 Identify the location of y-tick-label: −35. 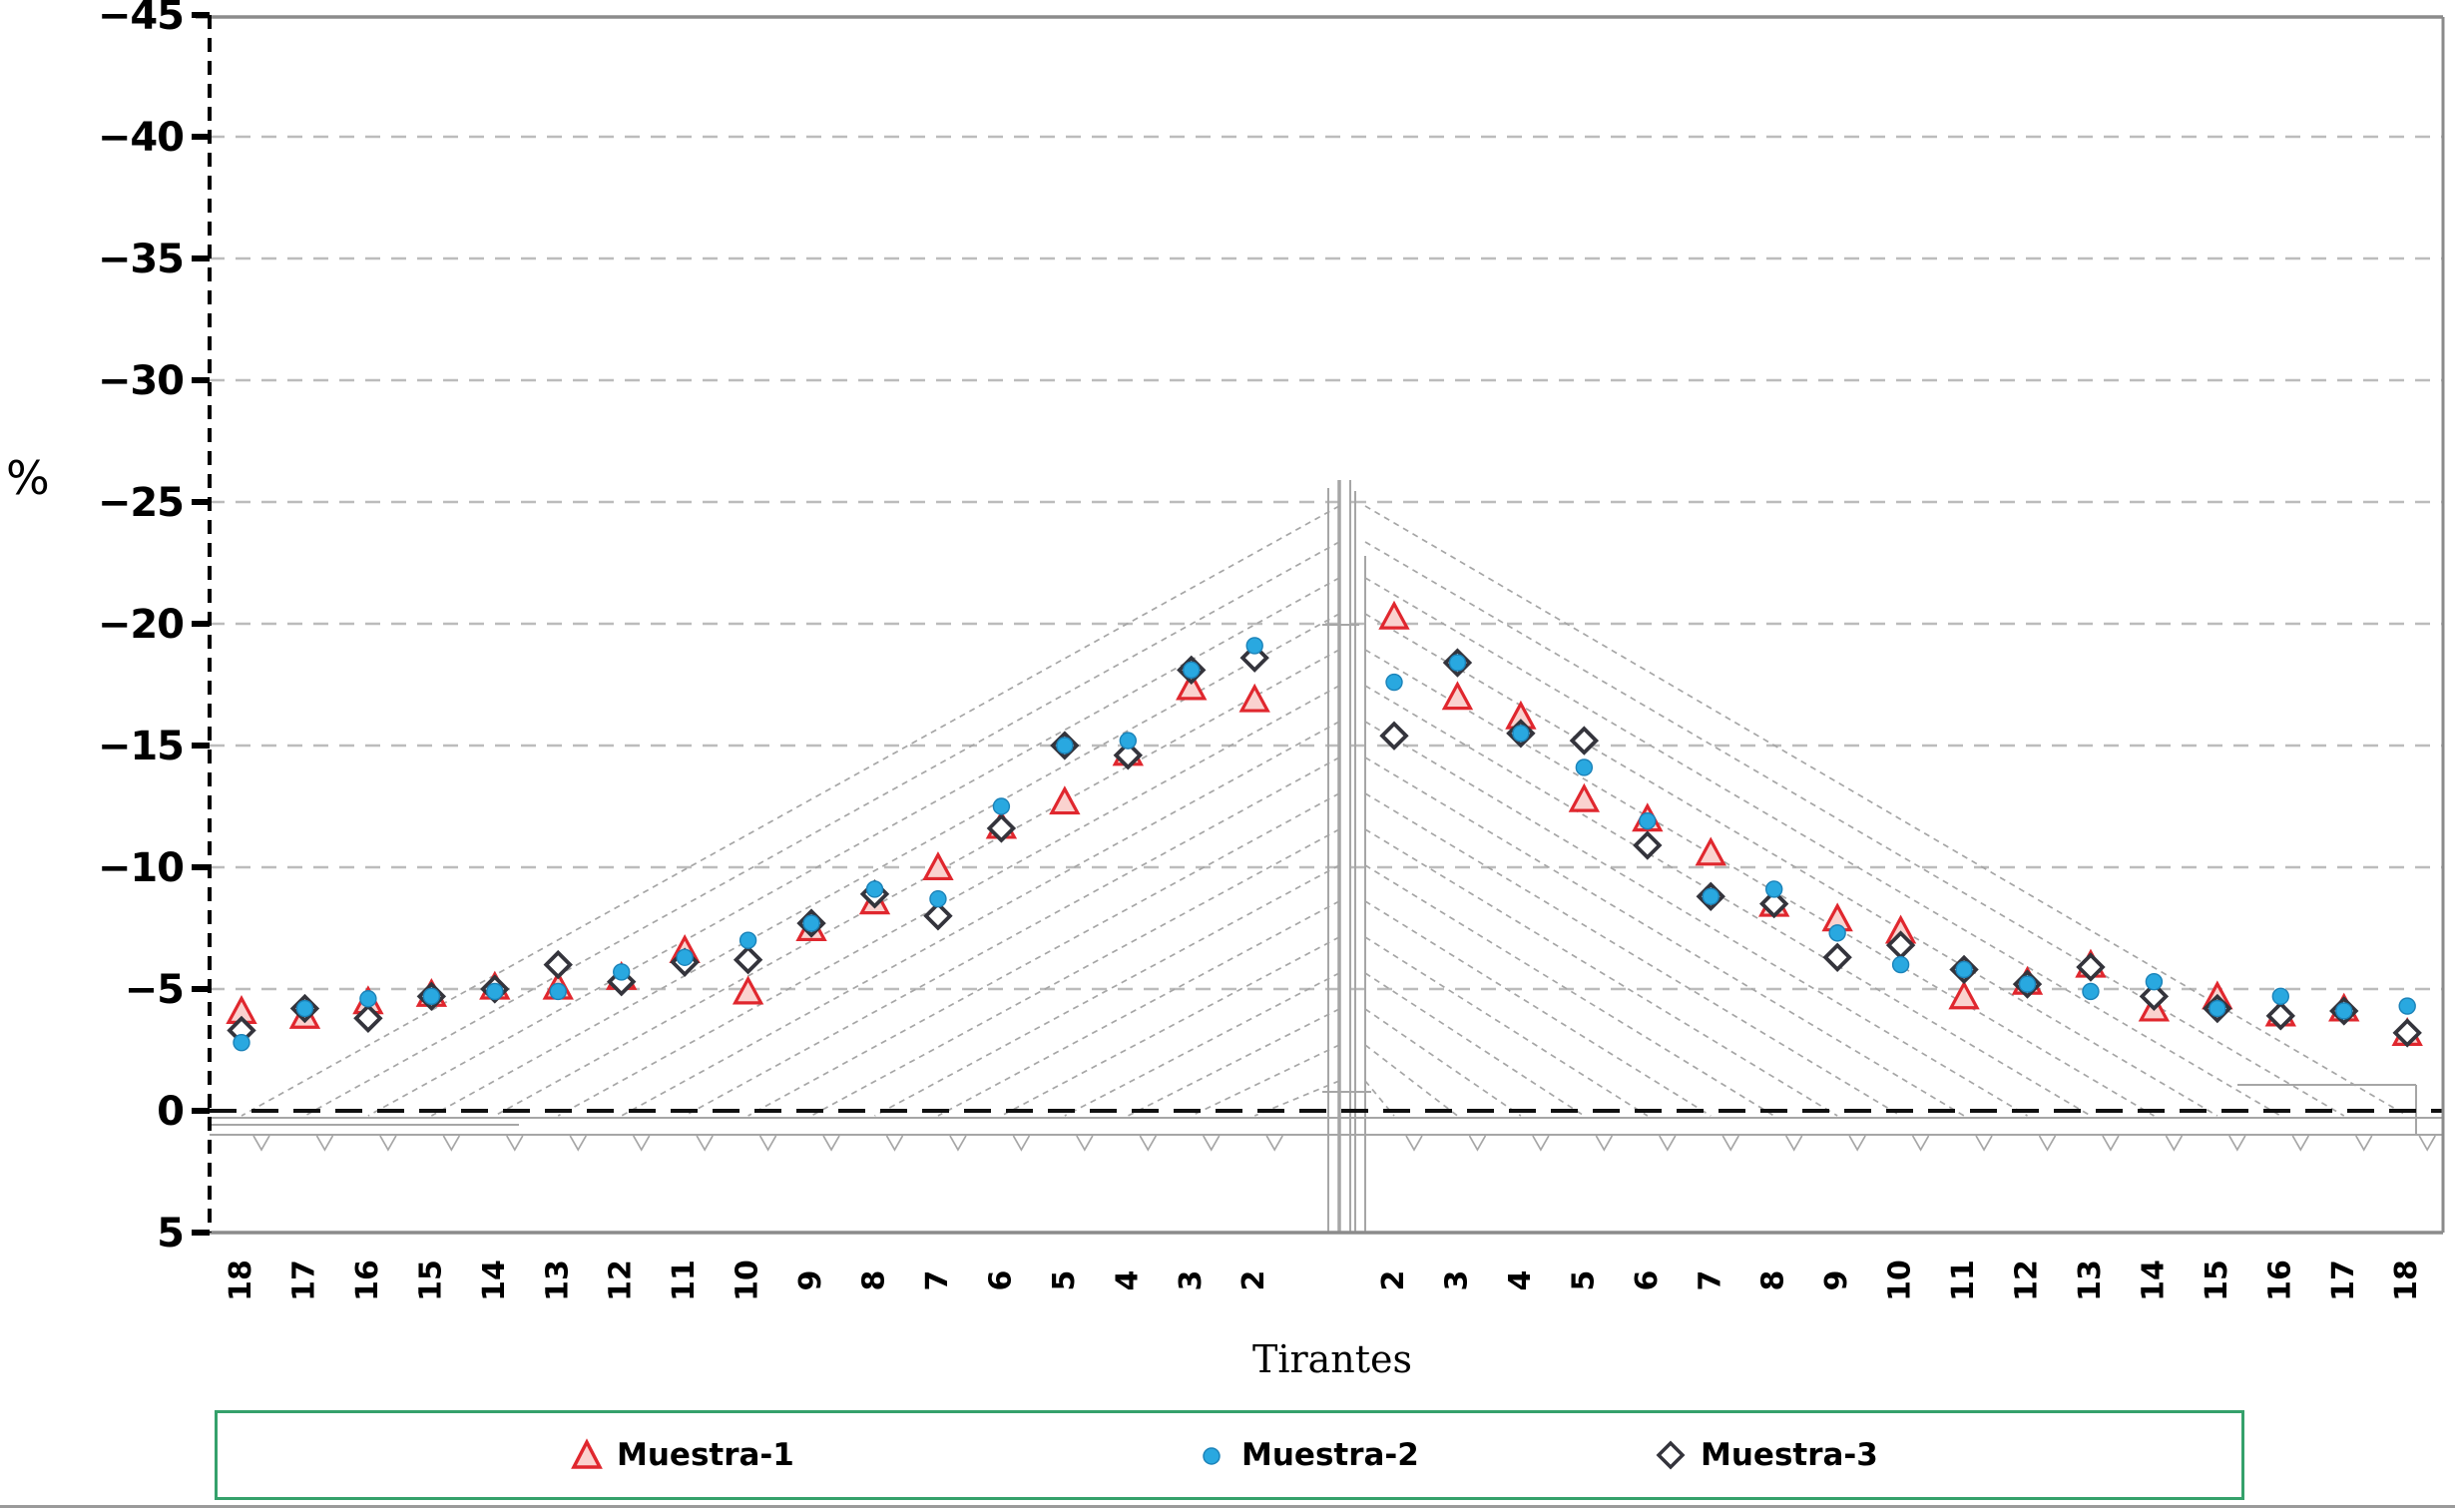
(141, 259).